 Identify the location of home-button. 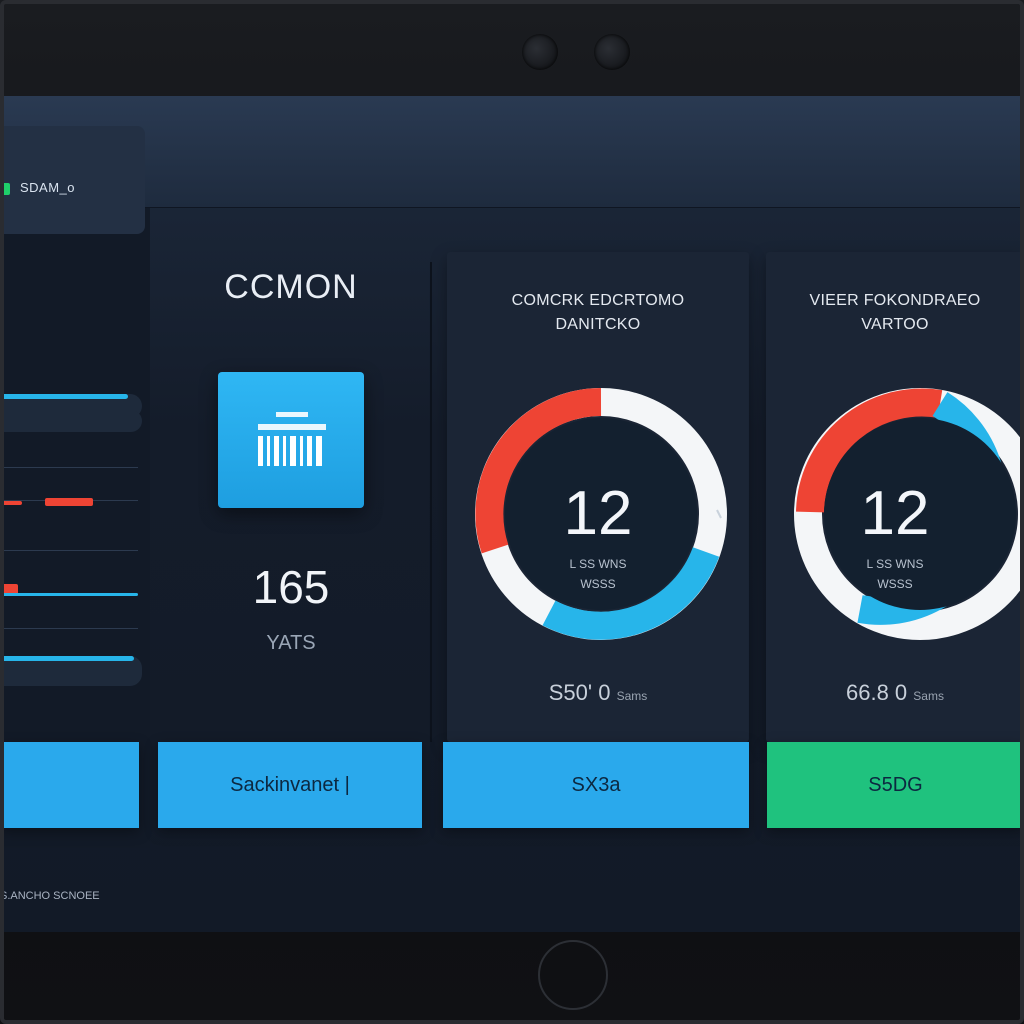
(573, 975).